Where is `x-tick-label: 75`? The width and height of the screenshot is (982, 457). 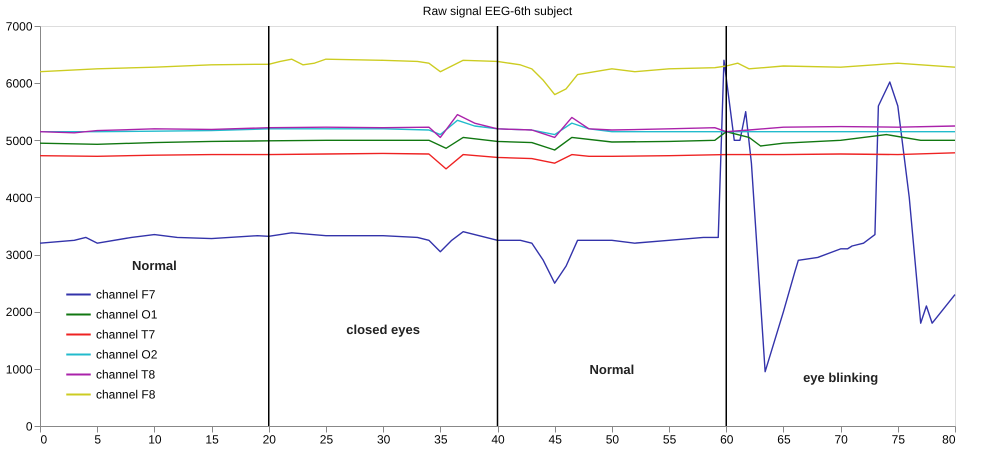
x-tick-label: 75 is located at coordinates (899, 439).